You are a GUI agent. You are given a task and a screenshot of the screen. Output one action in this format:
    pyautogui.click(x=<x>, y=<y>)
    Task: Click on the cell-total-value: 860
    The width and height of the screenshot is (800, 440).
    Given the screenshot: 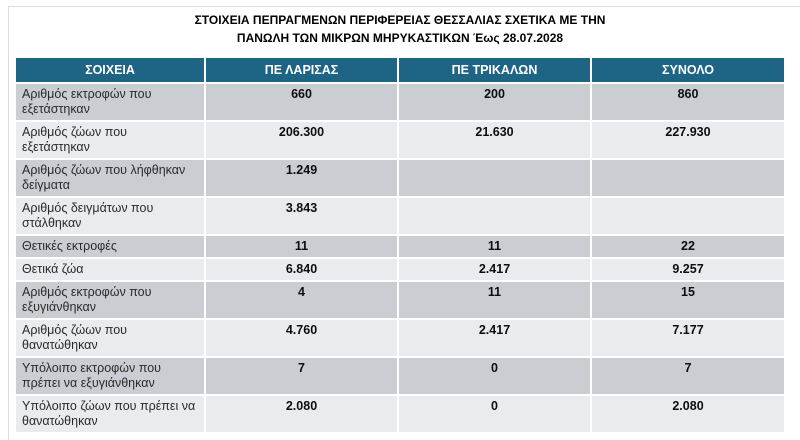 What is the action you would take?
    pyautogui.click(x=688, y=102)
    